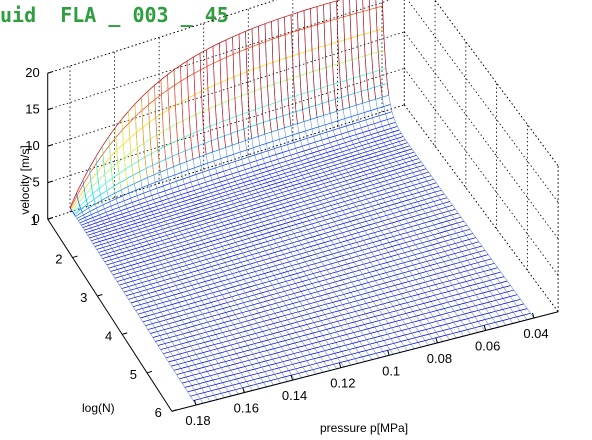  Describe the element at coordinates (35, 182) in the screenshot. I see `z-tick-label: 5` at that location.